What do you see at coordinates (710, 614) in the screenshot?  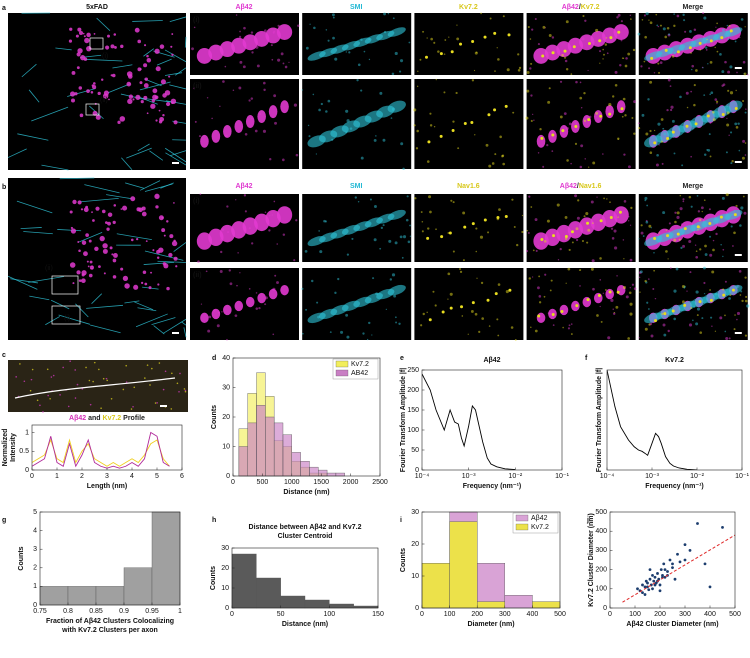 I see `x-tick-label: 400` at bounding box center [710, 614].